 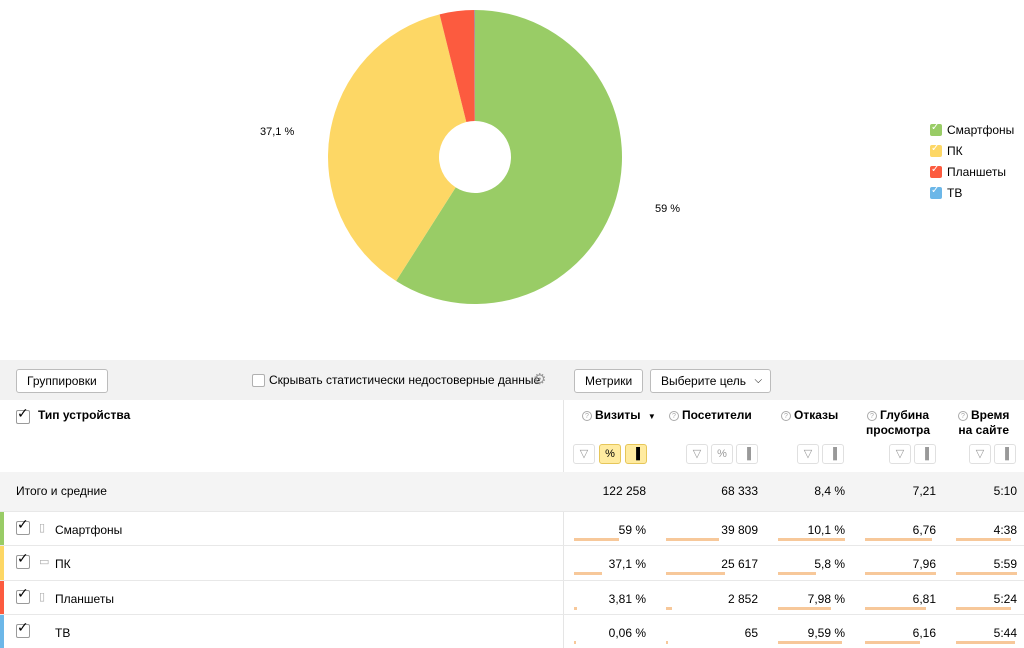 What do you see at coordinates (829, 491) in the screenshot?
I see `total-bounces: 8,4 %` at bounding box center [829, 491].